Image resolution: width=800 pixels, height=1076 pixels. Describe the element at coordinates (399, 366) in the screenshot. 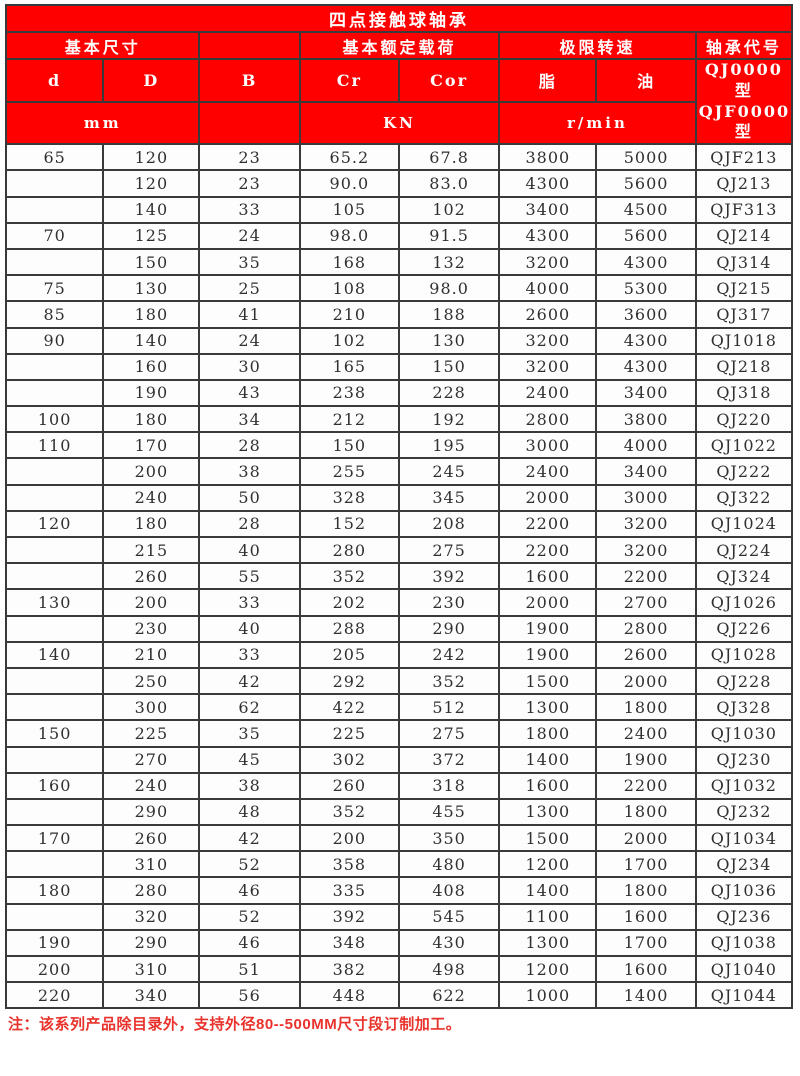

I see `table-row: 160 30 165 150 3200 4300 QJ218` at that location.